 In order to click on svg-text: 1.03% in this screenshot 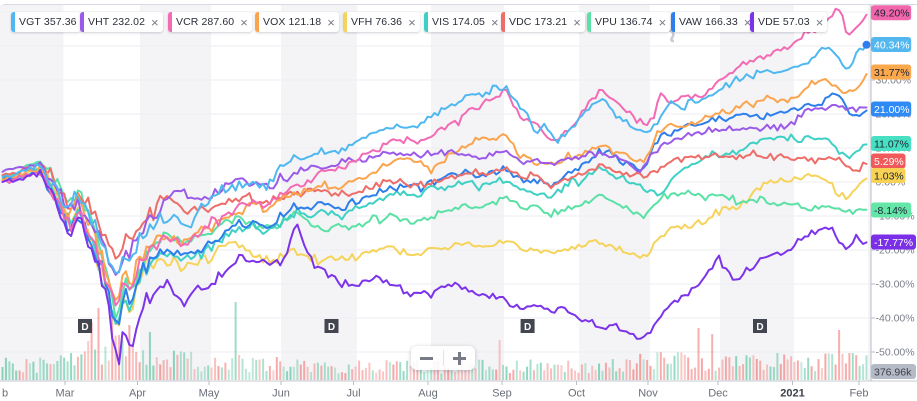, I will do `click(889, 176)`.